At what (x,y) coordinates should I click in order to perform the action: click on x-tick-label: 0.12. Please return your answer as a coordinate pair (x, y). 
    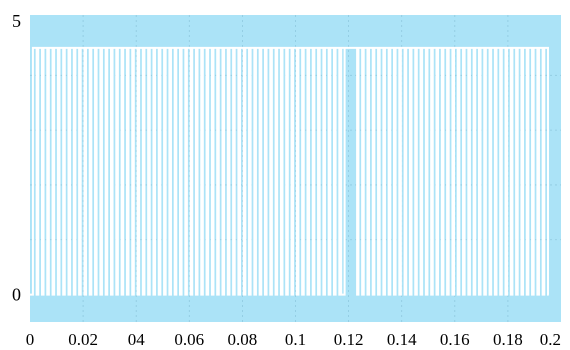
    Looking at the image, I should click on (349, 339).